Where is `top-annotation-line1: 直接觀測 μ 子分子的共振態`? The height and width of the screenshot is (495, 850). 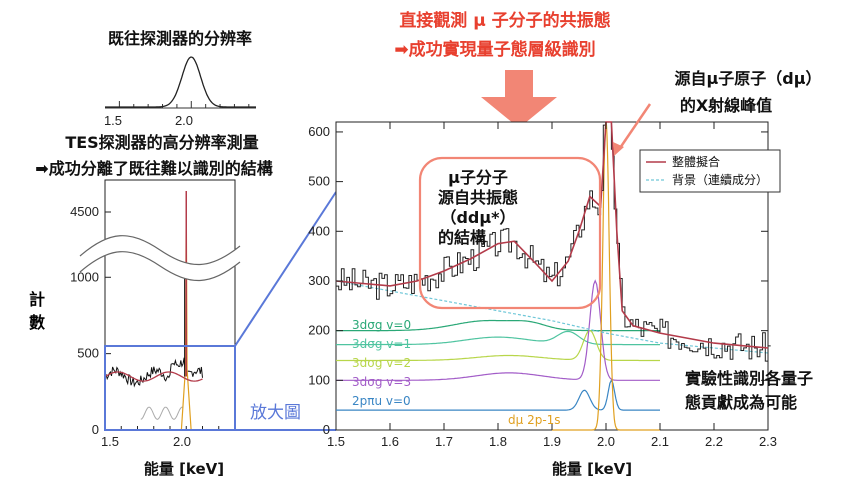 top-annotation-line1: 直接觀測 μ 子分子的共振態 is located at coordinates (504, 20).